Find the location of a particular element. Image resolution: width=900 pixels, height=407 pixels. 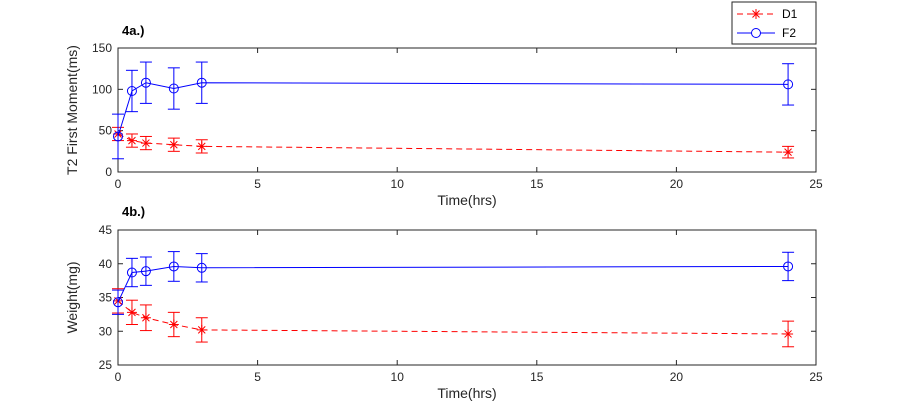

legend-label-D1: D1 is located at coordinates (790, 14).